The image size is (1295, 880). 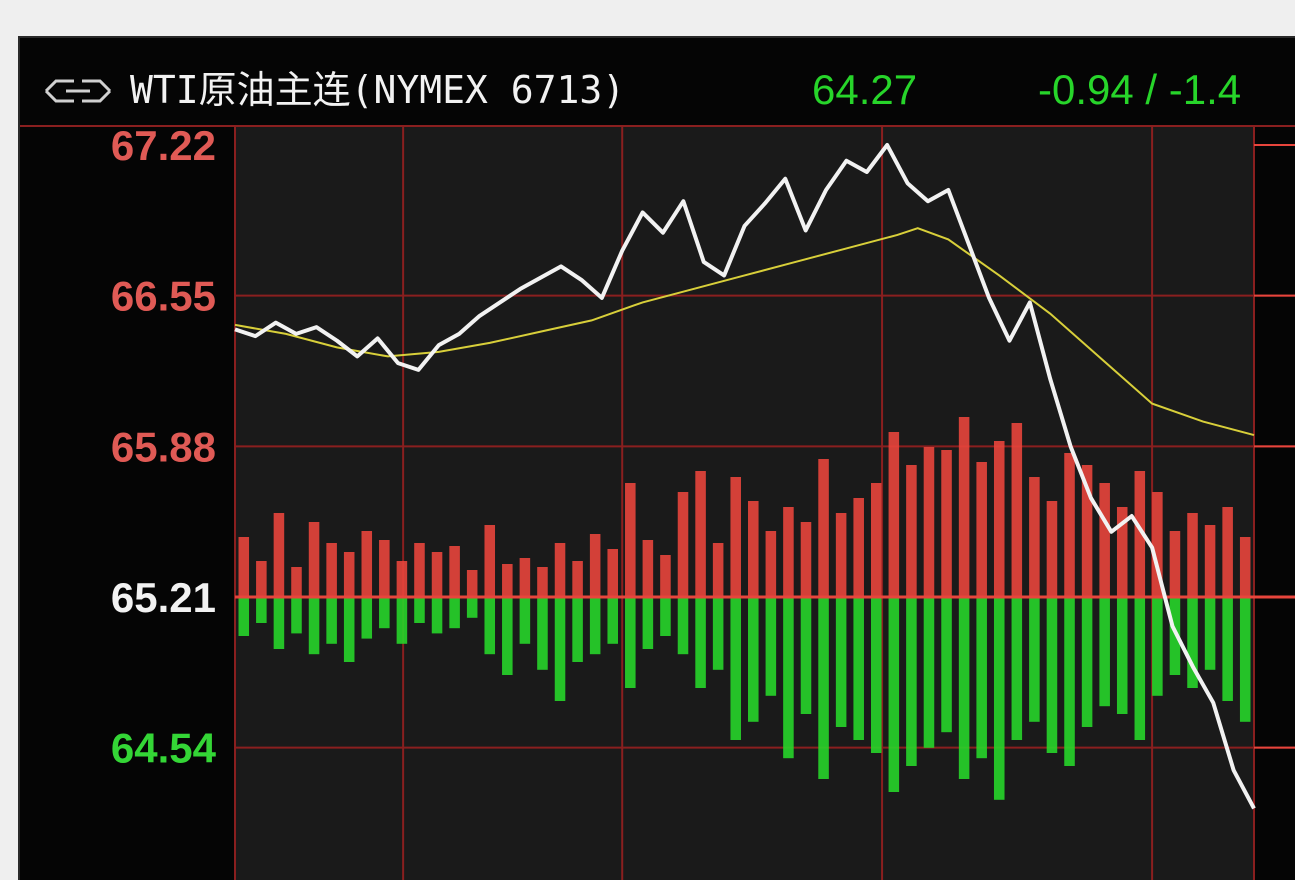 What do you see at coordinates (378, 90) in the screenshot?
I see `instrument-title: WTI原油主连(NYMEX 6713)` at bounding box center [378, 90].